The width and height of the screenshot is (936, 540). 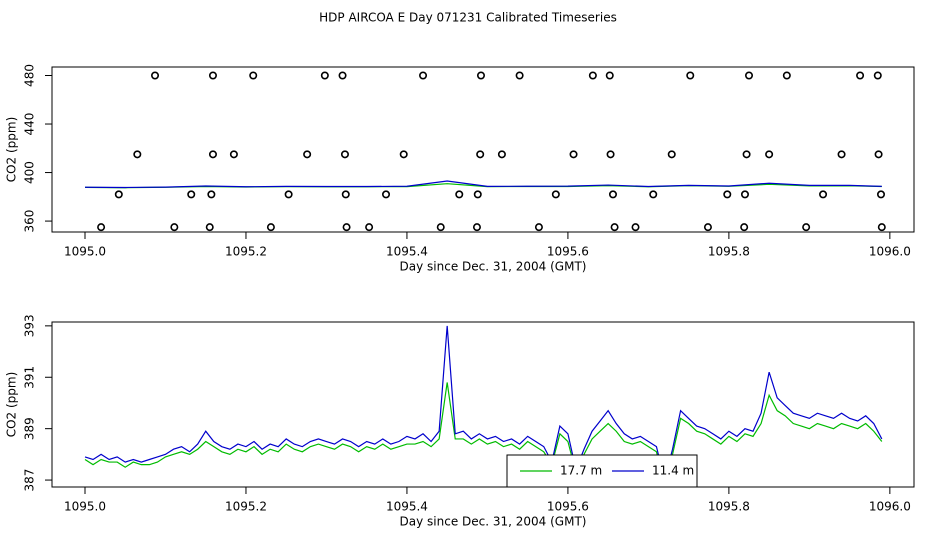 I want to click on y-tick-label: 440, so click(x=30, y=124).